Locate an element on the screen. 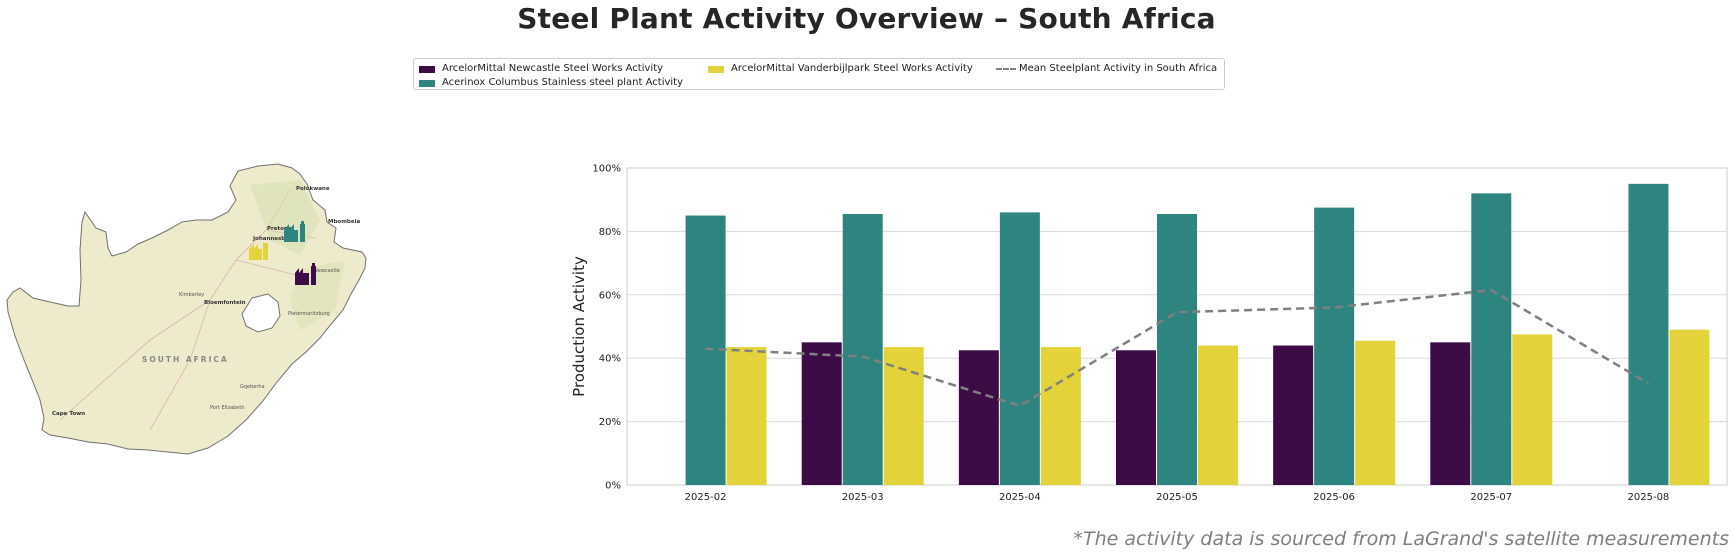  y-tick-label: 40% is located at coordinates (610, 359).